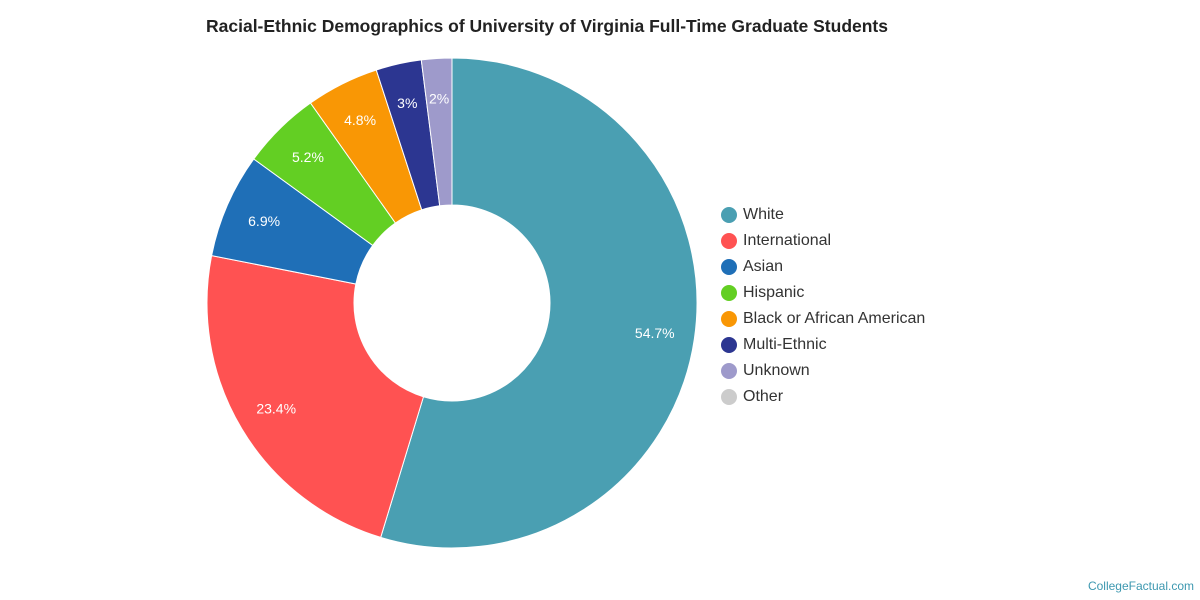  What do you see at coordinates (785, 344) in the screenshot?
I see `legend-label: Multi-Ethnic` at bounding box center [785, 344].